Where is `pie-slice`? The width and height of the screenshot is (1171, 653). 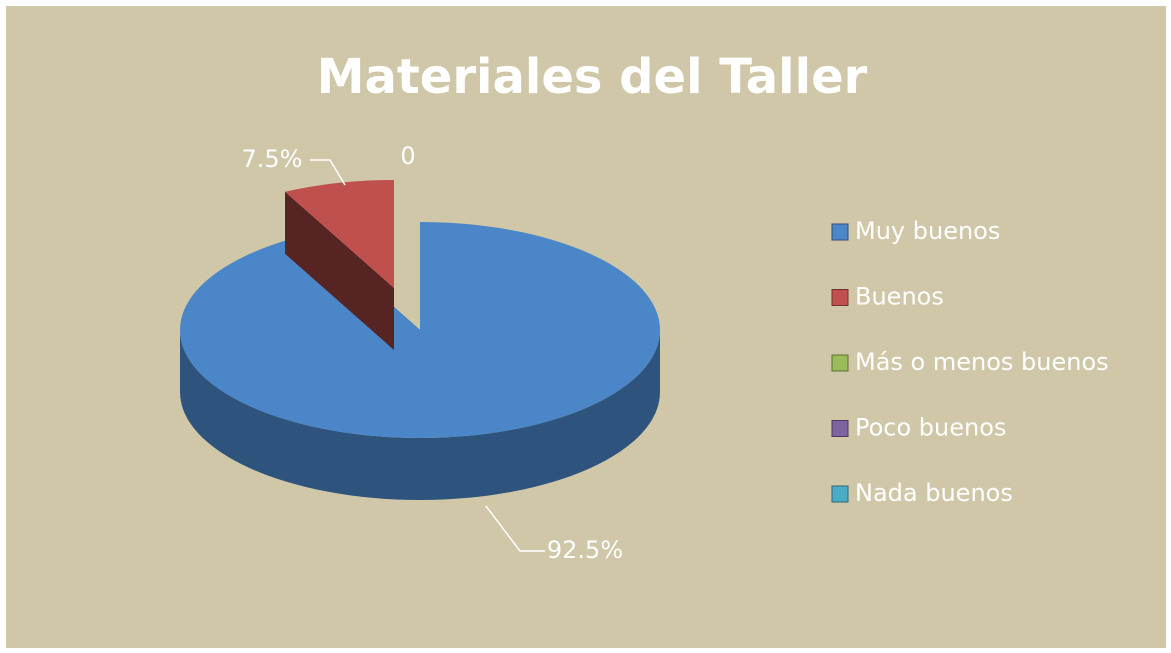
pie-slice is located at coordinates (339, 265).